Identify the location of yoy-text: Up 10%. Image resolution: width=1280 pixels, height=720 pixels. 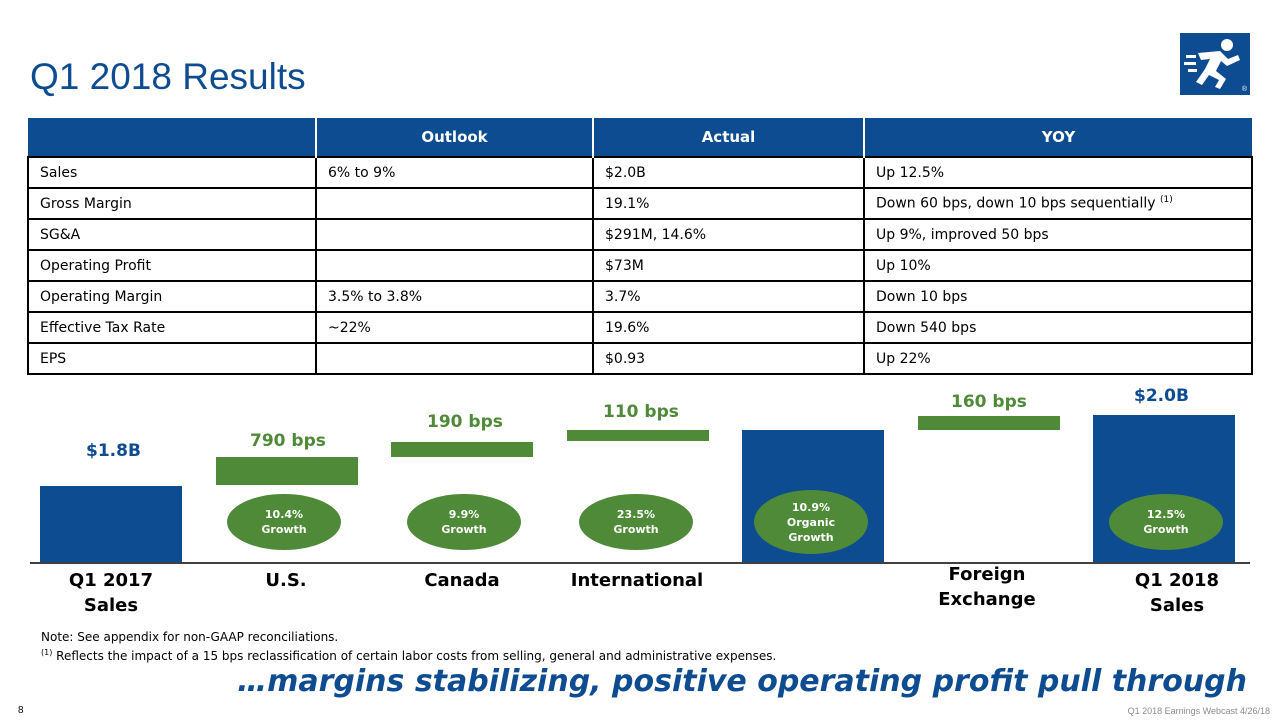
(903, 265).